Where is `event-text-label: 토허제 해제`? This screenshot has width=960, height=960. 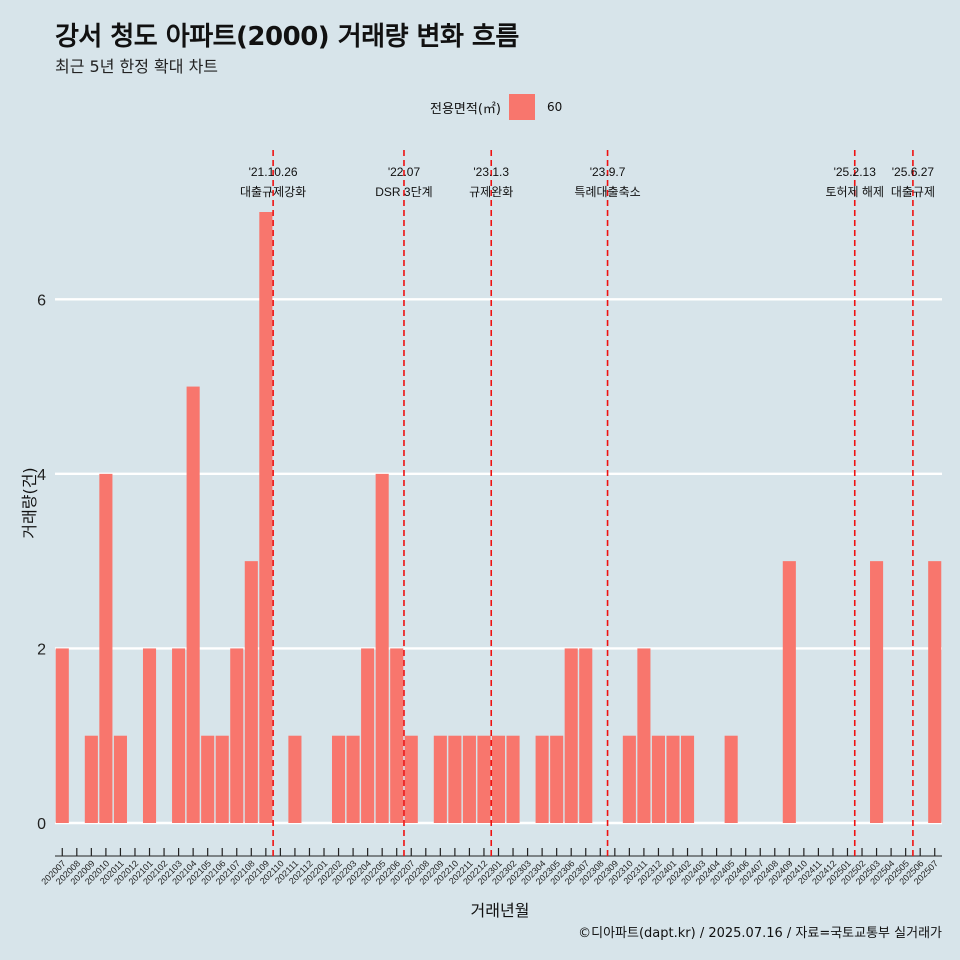 event-text-label: 토허제 해제 is located at coordinates (854, 192).